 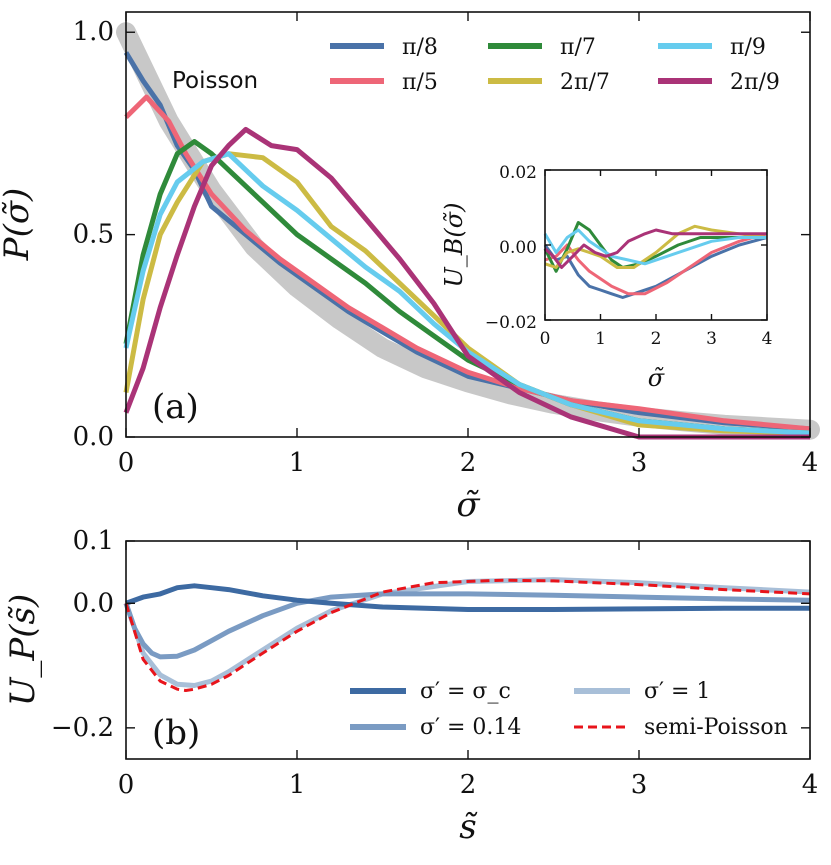 What do you see at coordinates (93, 32) in the screenshot?
I see `panel-a-ytick-label: 1.0` at bounding box center [93, 32].